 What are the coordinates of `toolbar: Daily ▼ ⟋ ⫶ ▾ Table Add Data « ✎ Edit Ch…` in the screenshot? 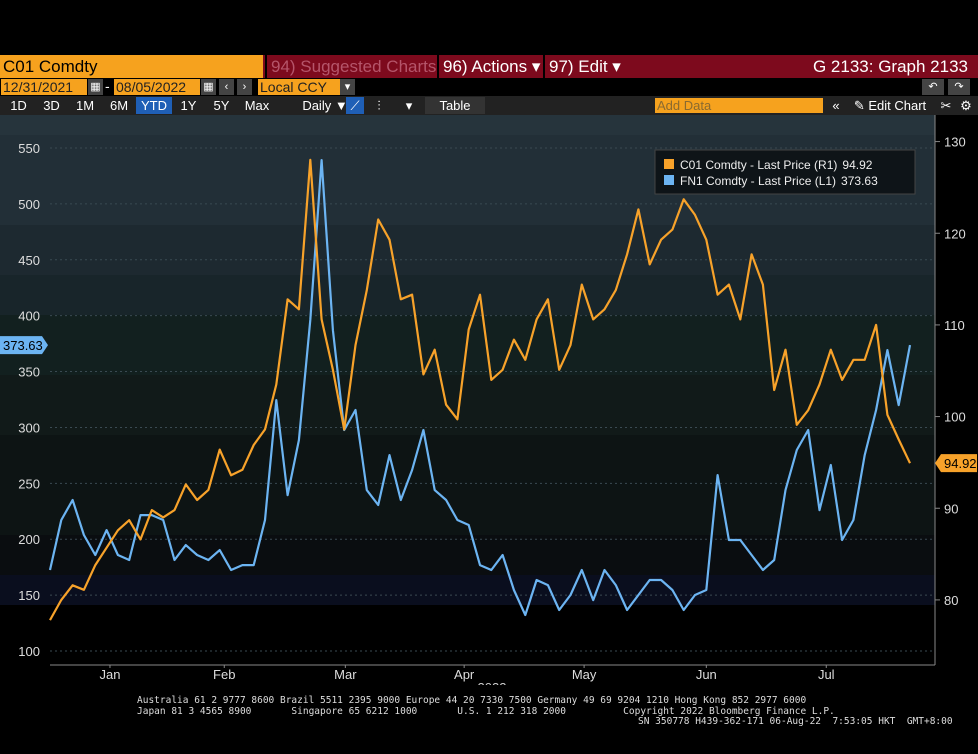 It's located at (489, 105).